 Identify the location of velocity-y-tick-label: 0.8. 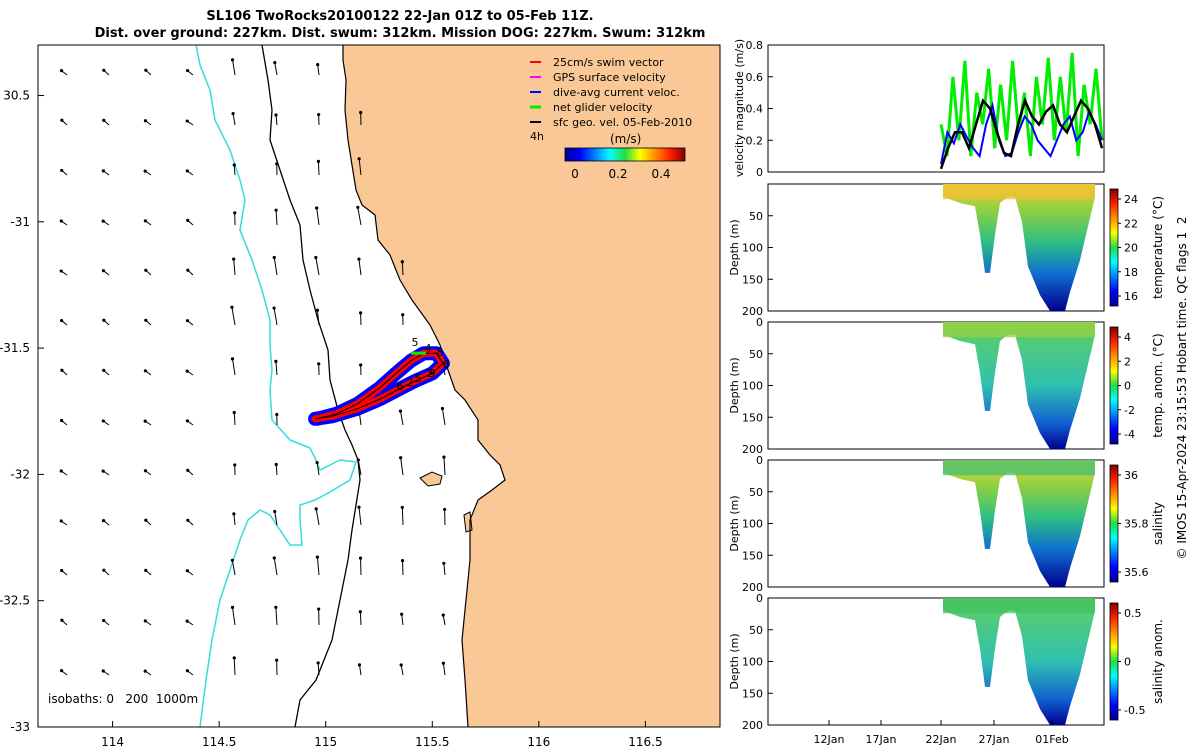
(755, 45).